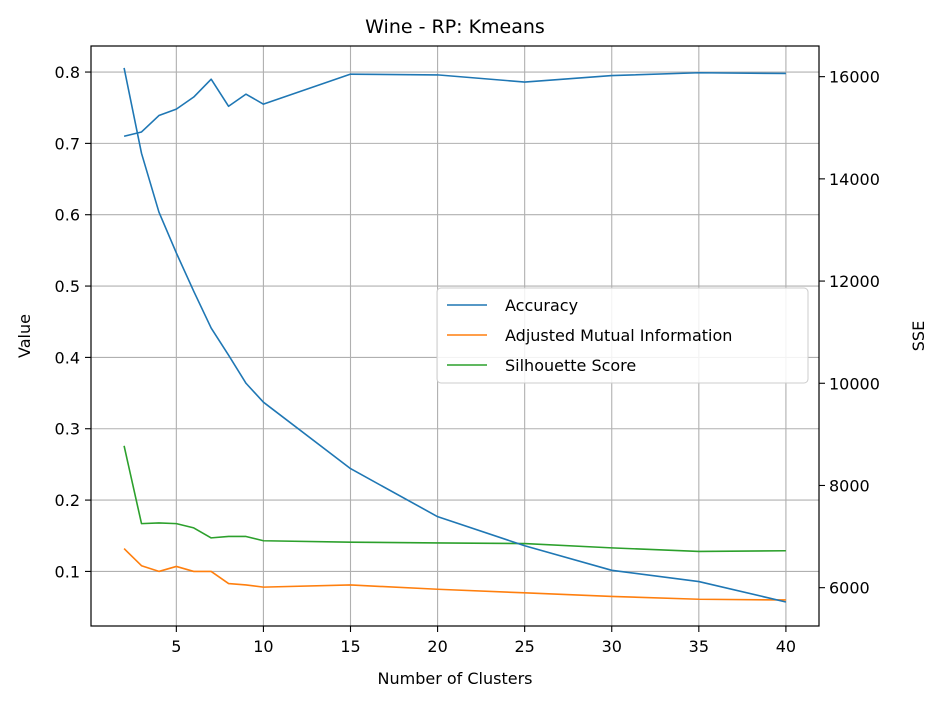 The height and width of the screenshot is (704, 943). I want to click on y-tick-label: 0.8, so click(67, 72).